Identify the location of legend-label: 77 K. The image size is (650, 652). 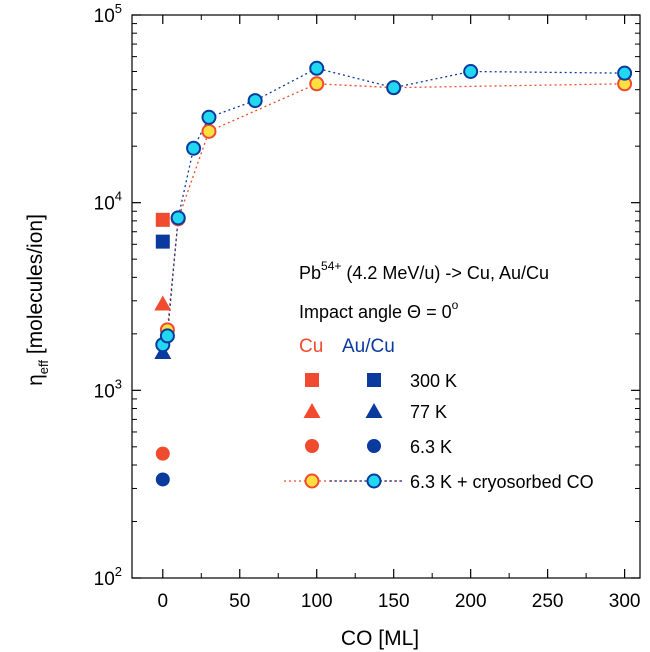
(428, 412).